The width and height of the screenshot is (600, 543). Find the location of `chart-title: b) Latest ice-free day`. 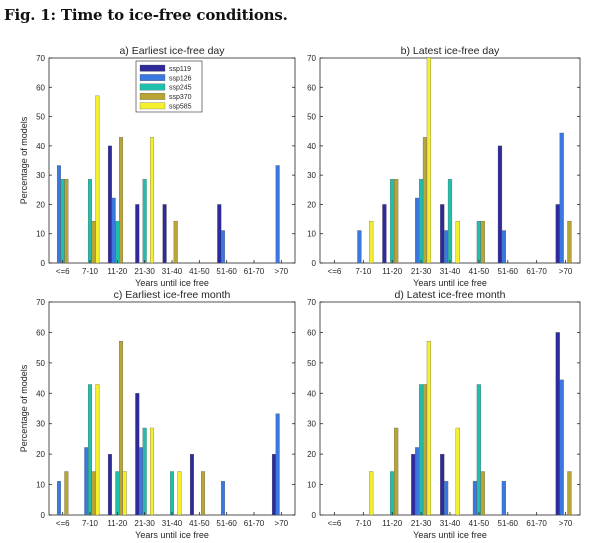

chart-title: b) Latest ice-free day is located at coordinates (450, 51).